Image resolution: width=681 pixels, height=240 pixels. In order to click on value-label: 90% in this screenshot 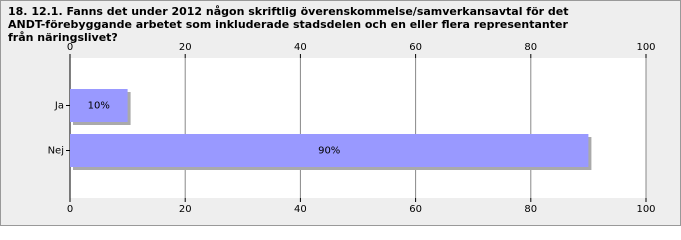, I will do `click(329, 151)`.